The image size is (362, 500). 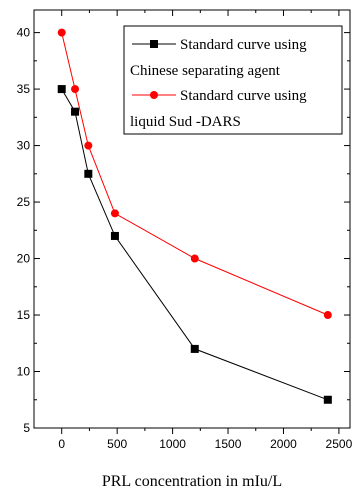 What do you see at coordinates (61, 444) in the screenshot?
I see `x-tick-label-0: 0` at bounding box center [61, 444].